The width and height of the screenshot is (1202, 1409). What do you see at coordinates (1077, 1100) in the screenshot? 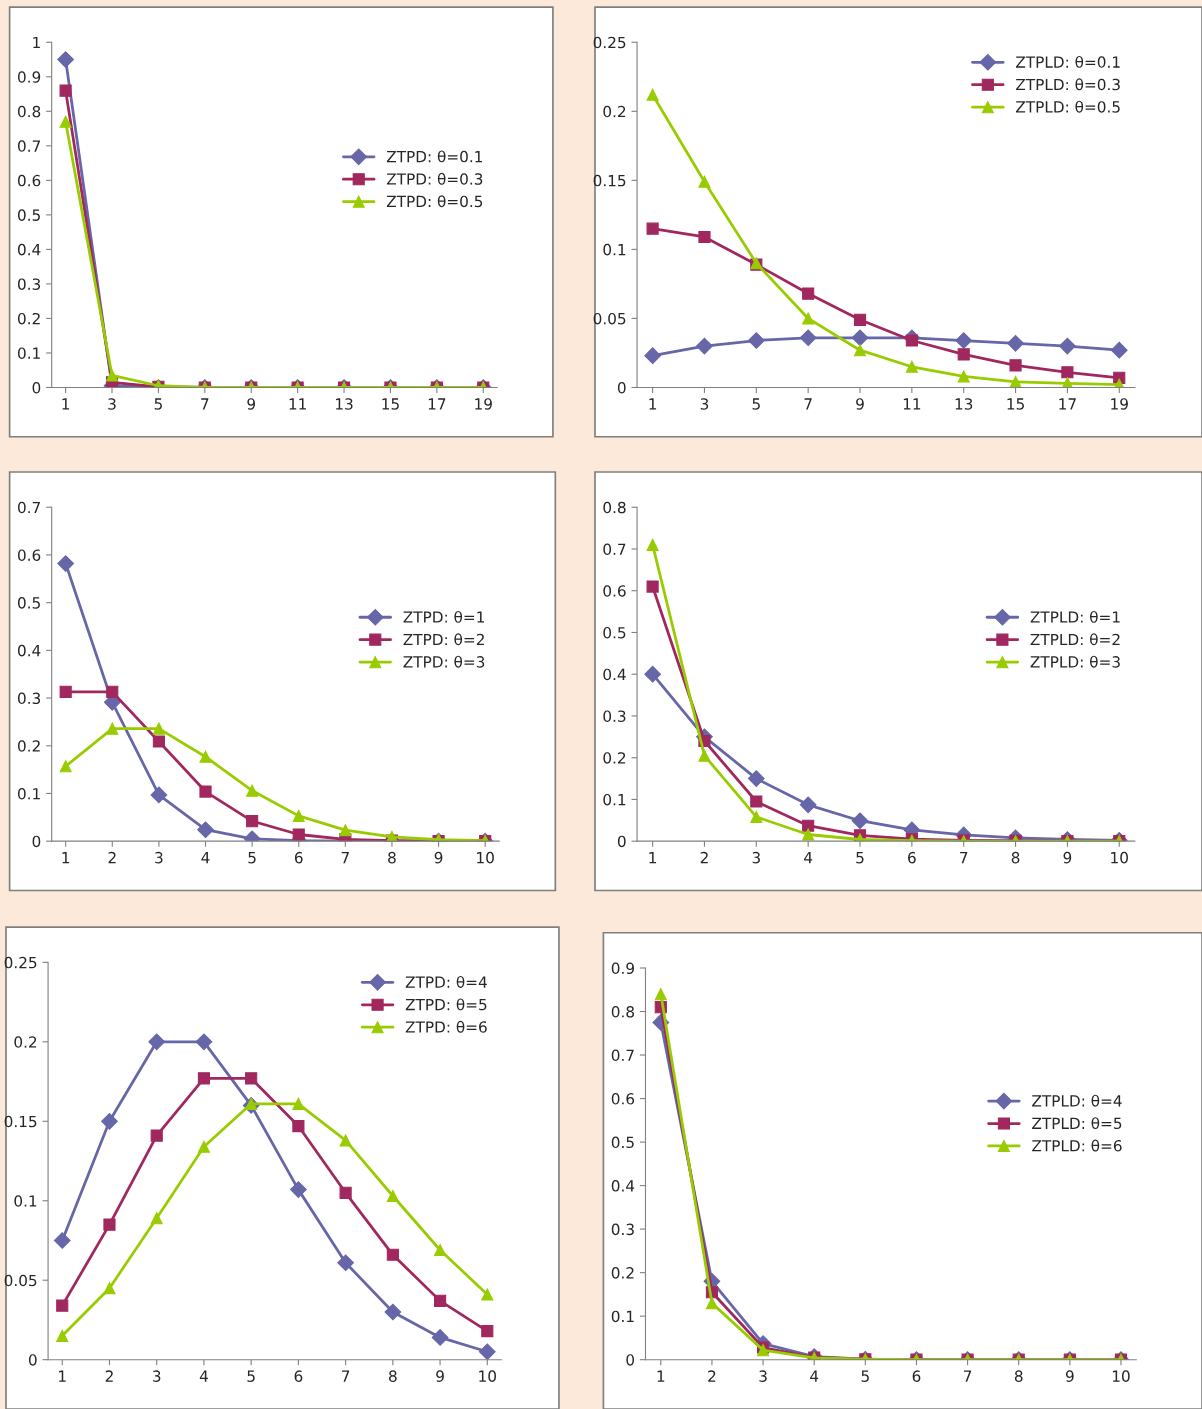
I see `legend-label: ZTPLD: θ=4` at bounding box center [1077, 1100].